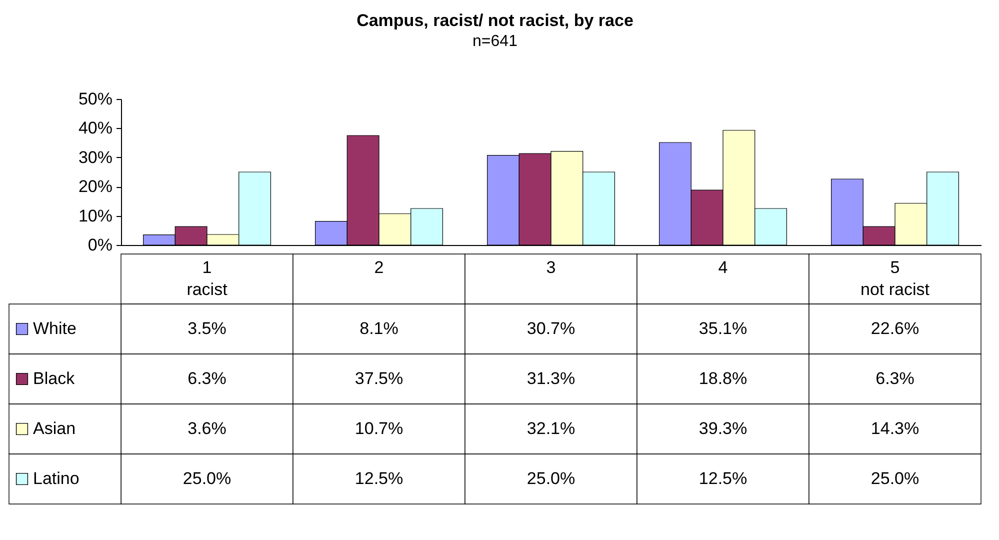 This screenshot has width=999, height=540. Describe the element at coordinates (495, 41) in the screenshot. I see `chart-subtitle: n=641` at that location.